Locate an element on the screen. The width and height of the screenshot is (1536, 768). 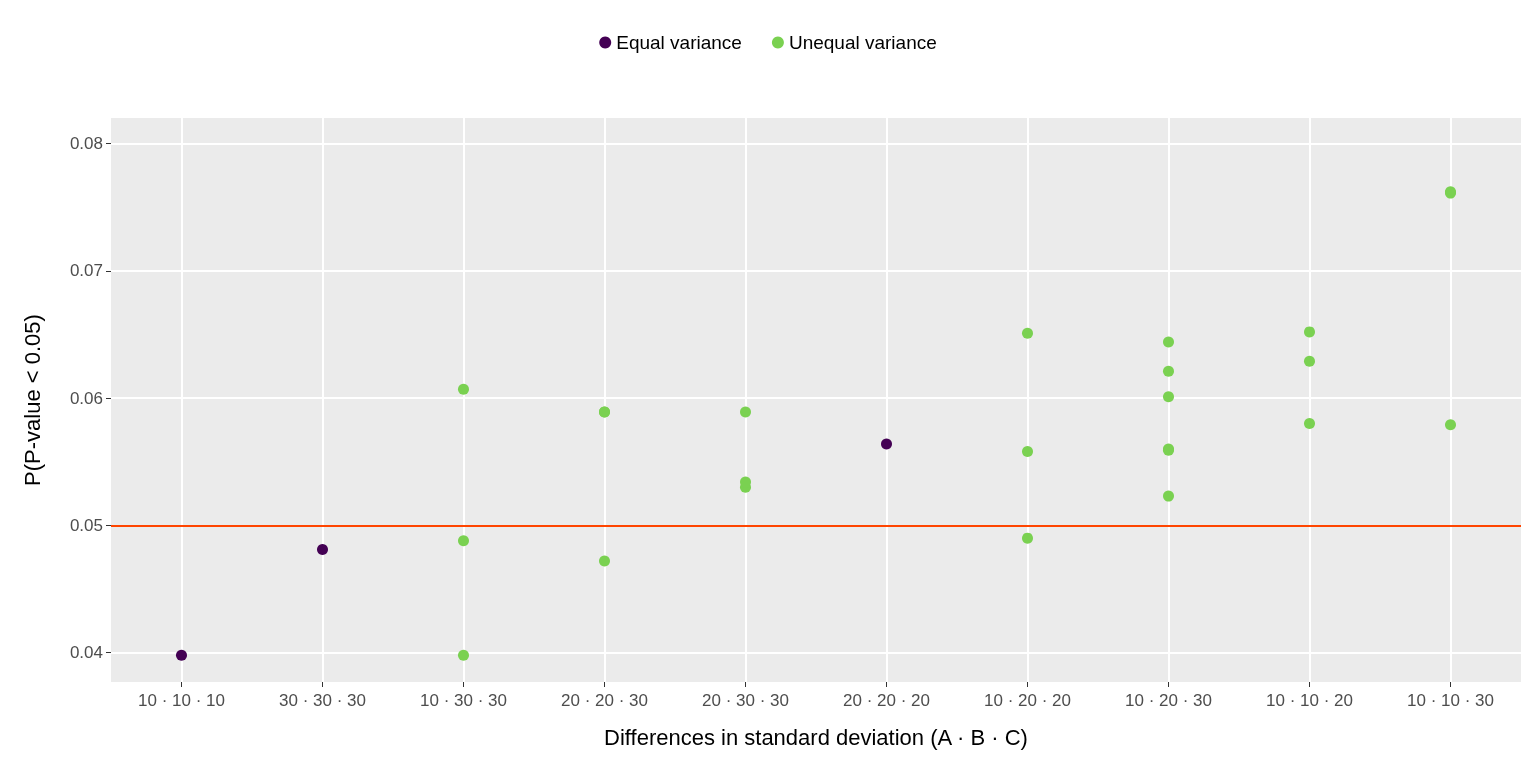
x-tick-label: 10 · 30 · 30 is located at coordinates (463, 700).